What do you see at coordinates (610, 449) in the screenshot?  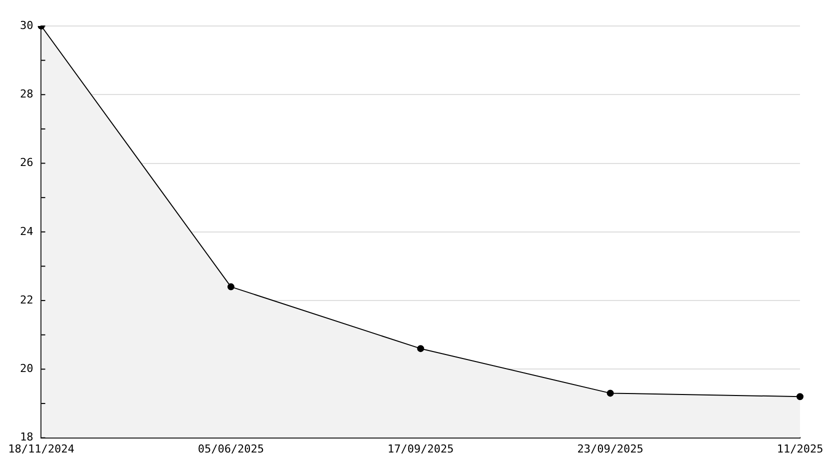 I see `x-tick-label: 23/09/2025` at bounding box center [610, 449].